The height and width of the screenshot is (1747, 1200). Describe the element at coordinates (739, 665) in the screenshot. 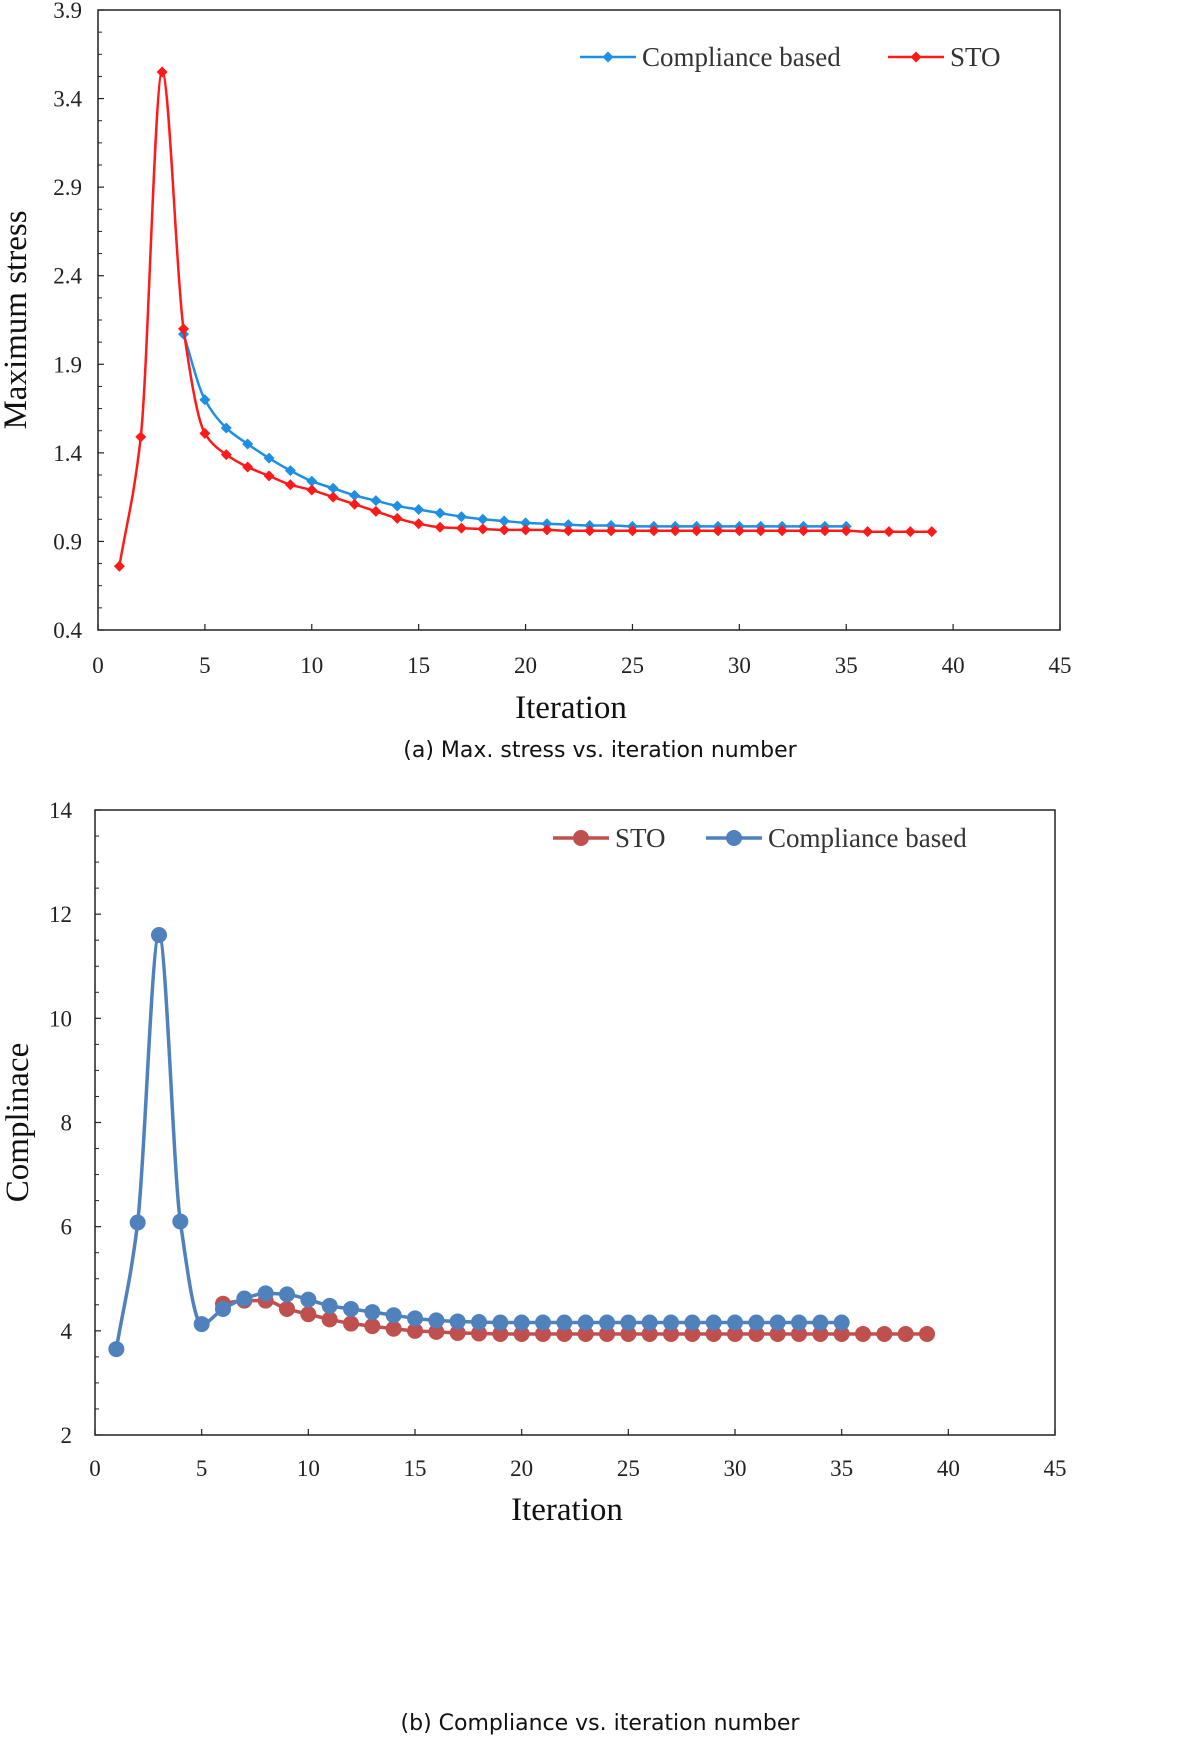

I see `x-tick-label: 30` at that location.